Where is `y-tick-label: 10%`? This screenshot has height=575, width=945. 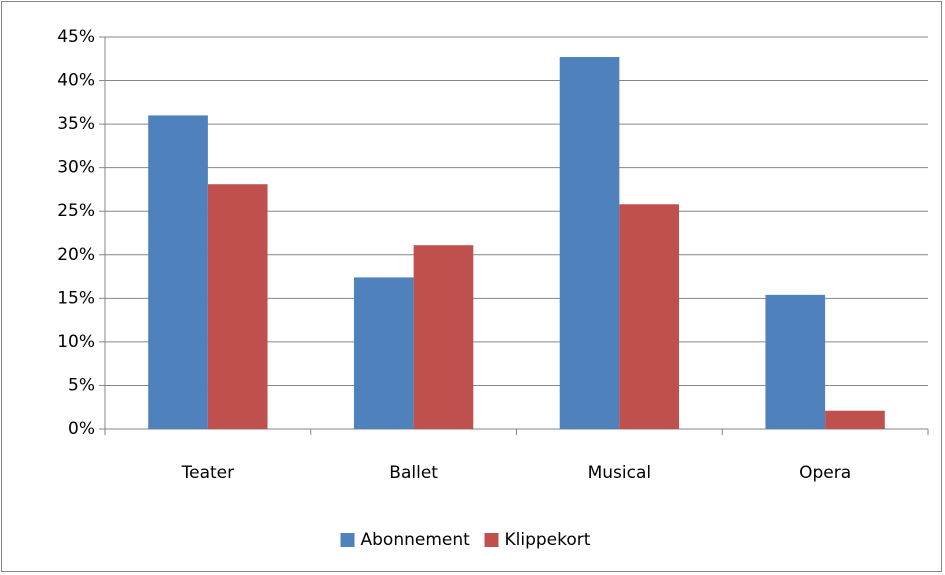 y-tick-label: 10% is located at coordinates (76, 342).